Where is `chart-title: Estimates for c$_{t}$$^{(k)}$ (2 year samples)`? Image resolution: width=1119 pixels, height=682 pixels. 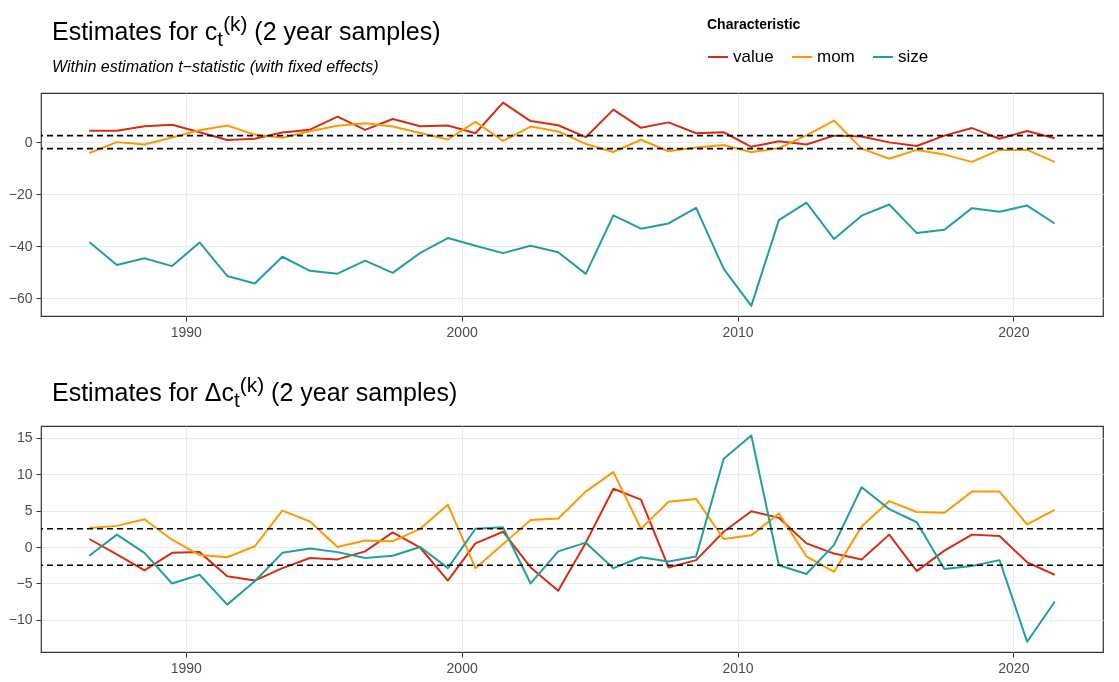 chart-title: Estimates for c$_{t}$$^{(k)}$ (2 year samples) is located at coordinates (246, 32).